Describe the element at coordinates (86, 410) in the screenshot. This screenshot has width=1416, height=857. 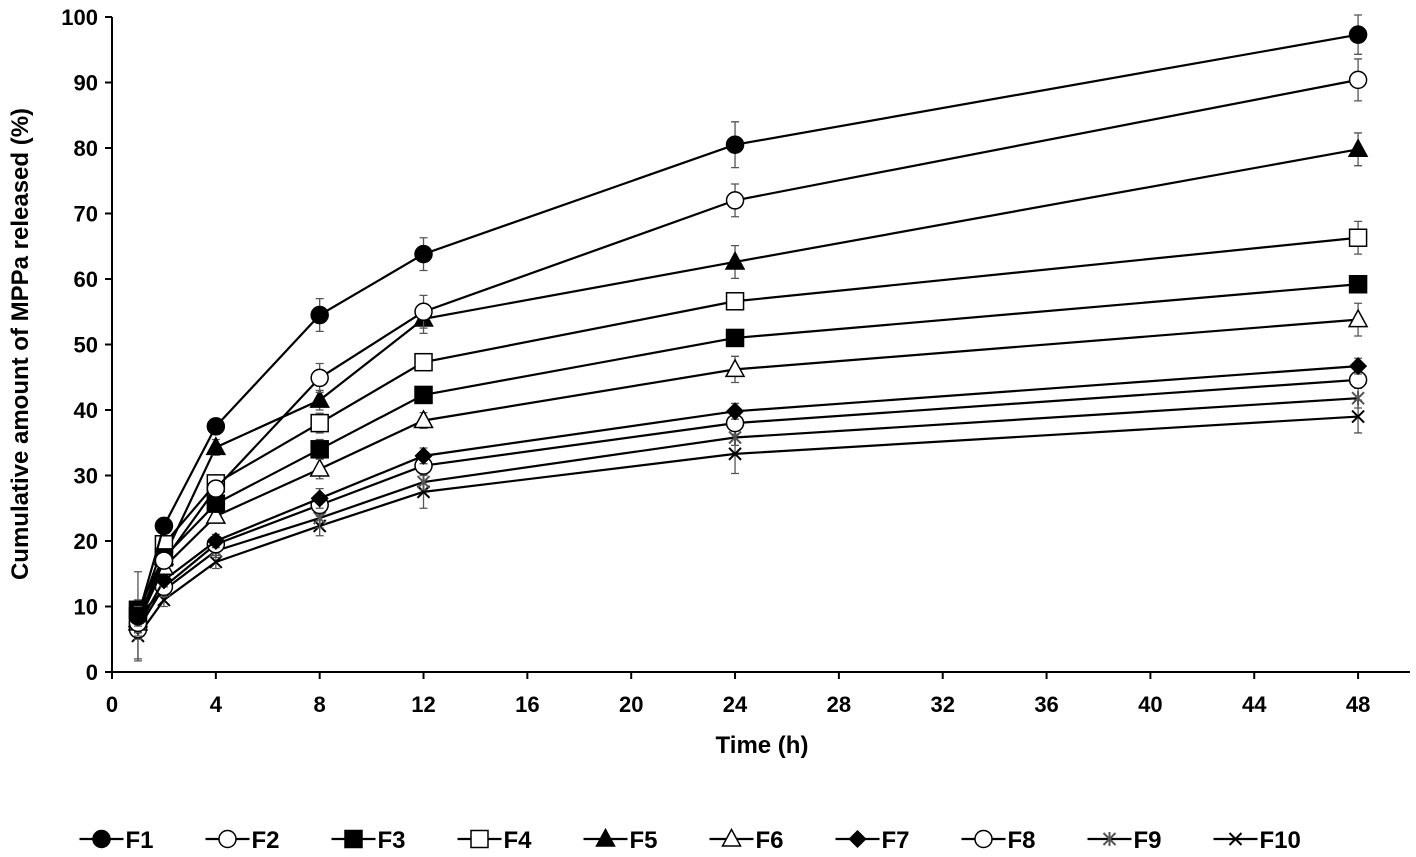
I see `y-tick-label: 40` at that location.